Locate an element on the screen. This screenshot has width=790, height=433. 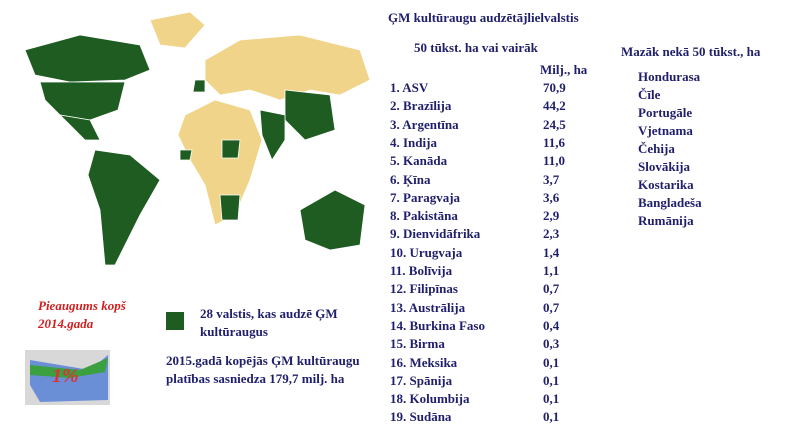
area-value: 0,4 is located at coordinates (551, 325).